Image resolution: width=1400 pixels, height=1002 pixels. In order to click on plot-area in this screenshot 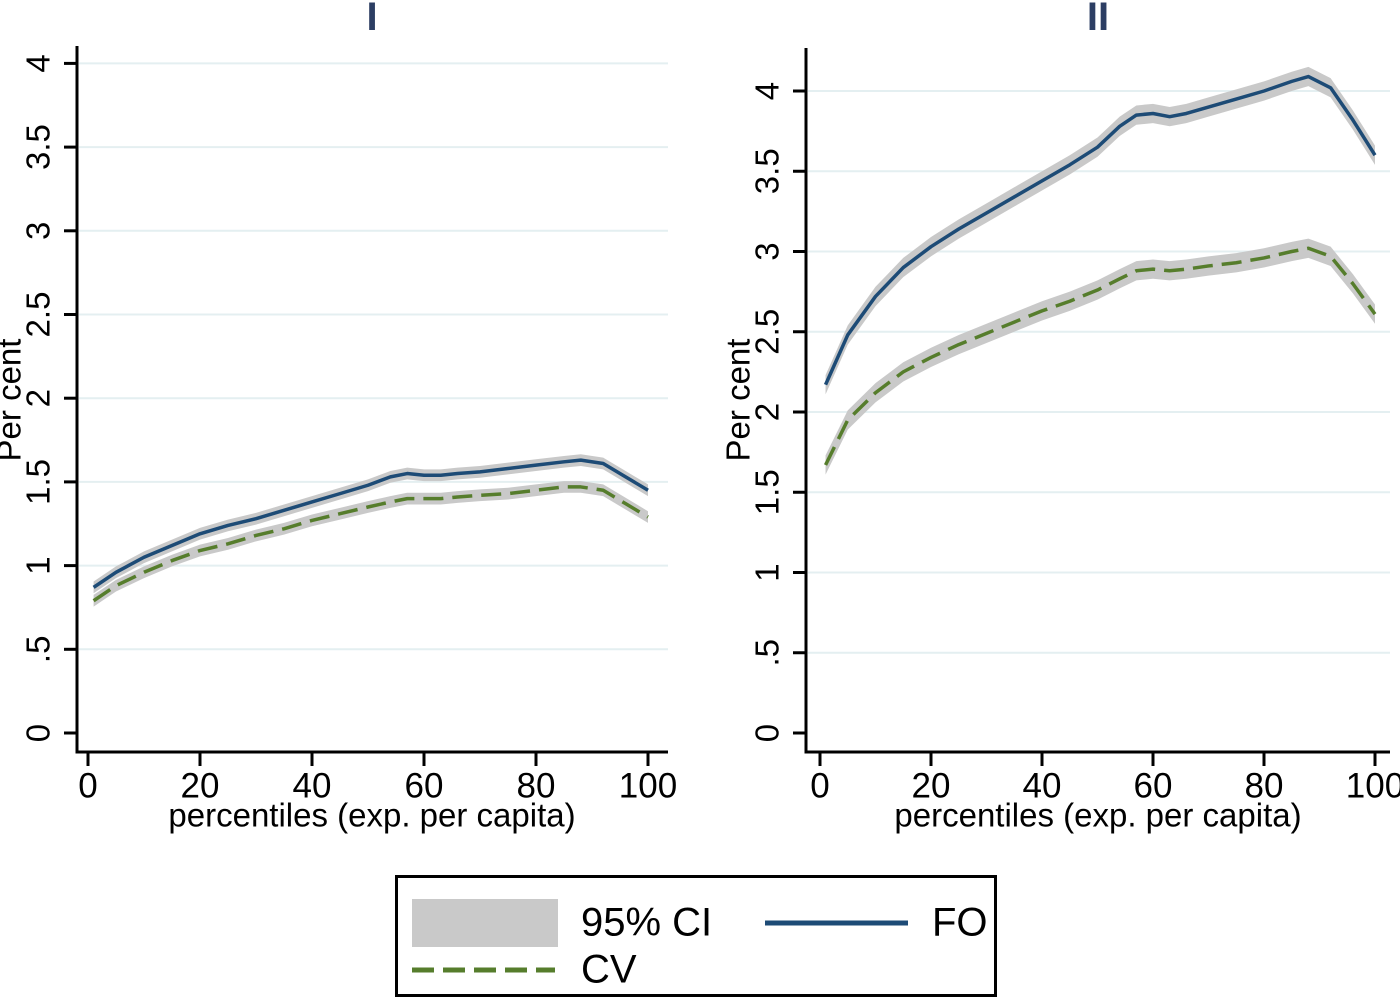, I will do `click(370, 530)`.